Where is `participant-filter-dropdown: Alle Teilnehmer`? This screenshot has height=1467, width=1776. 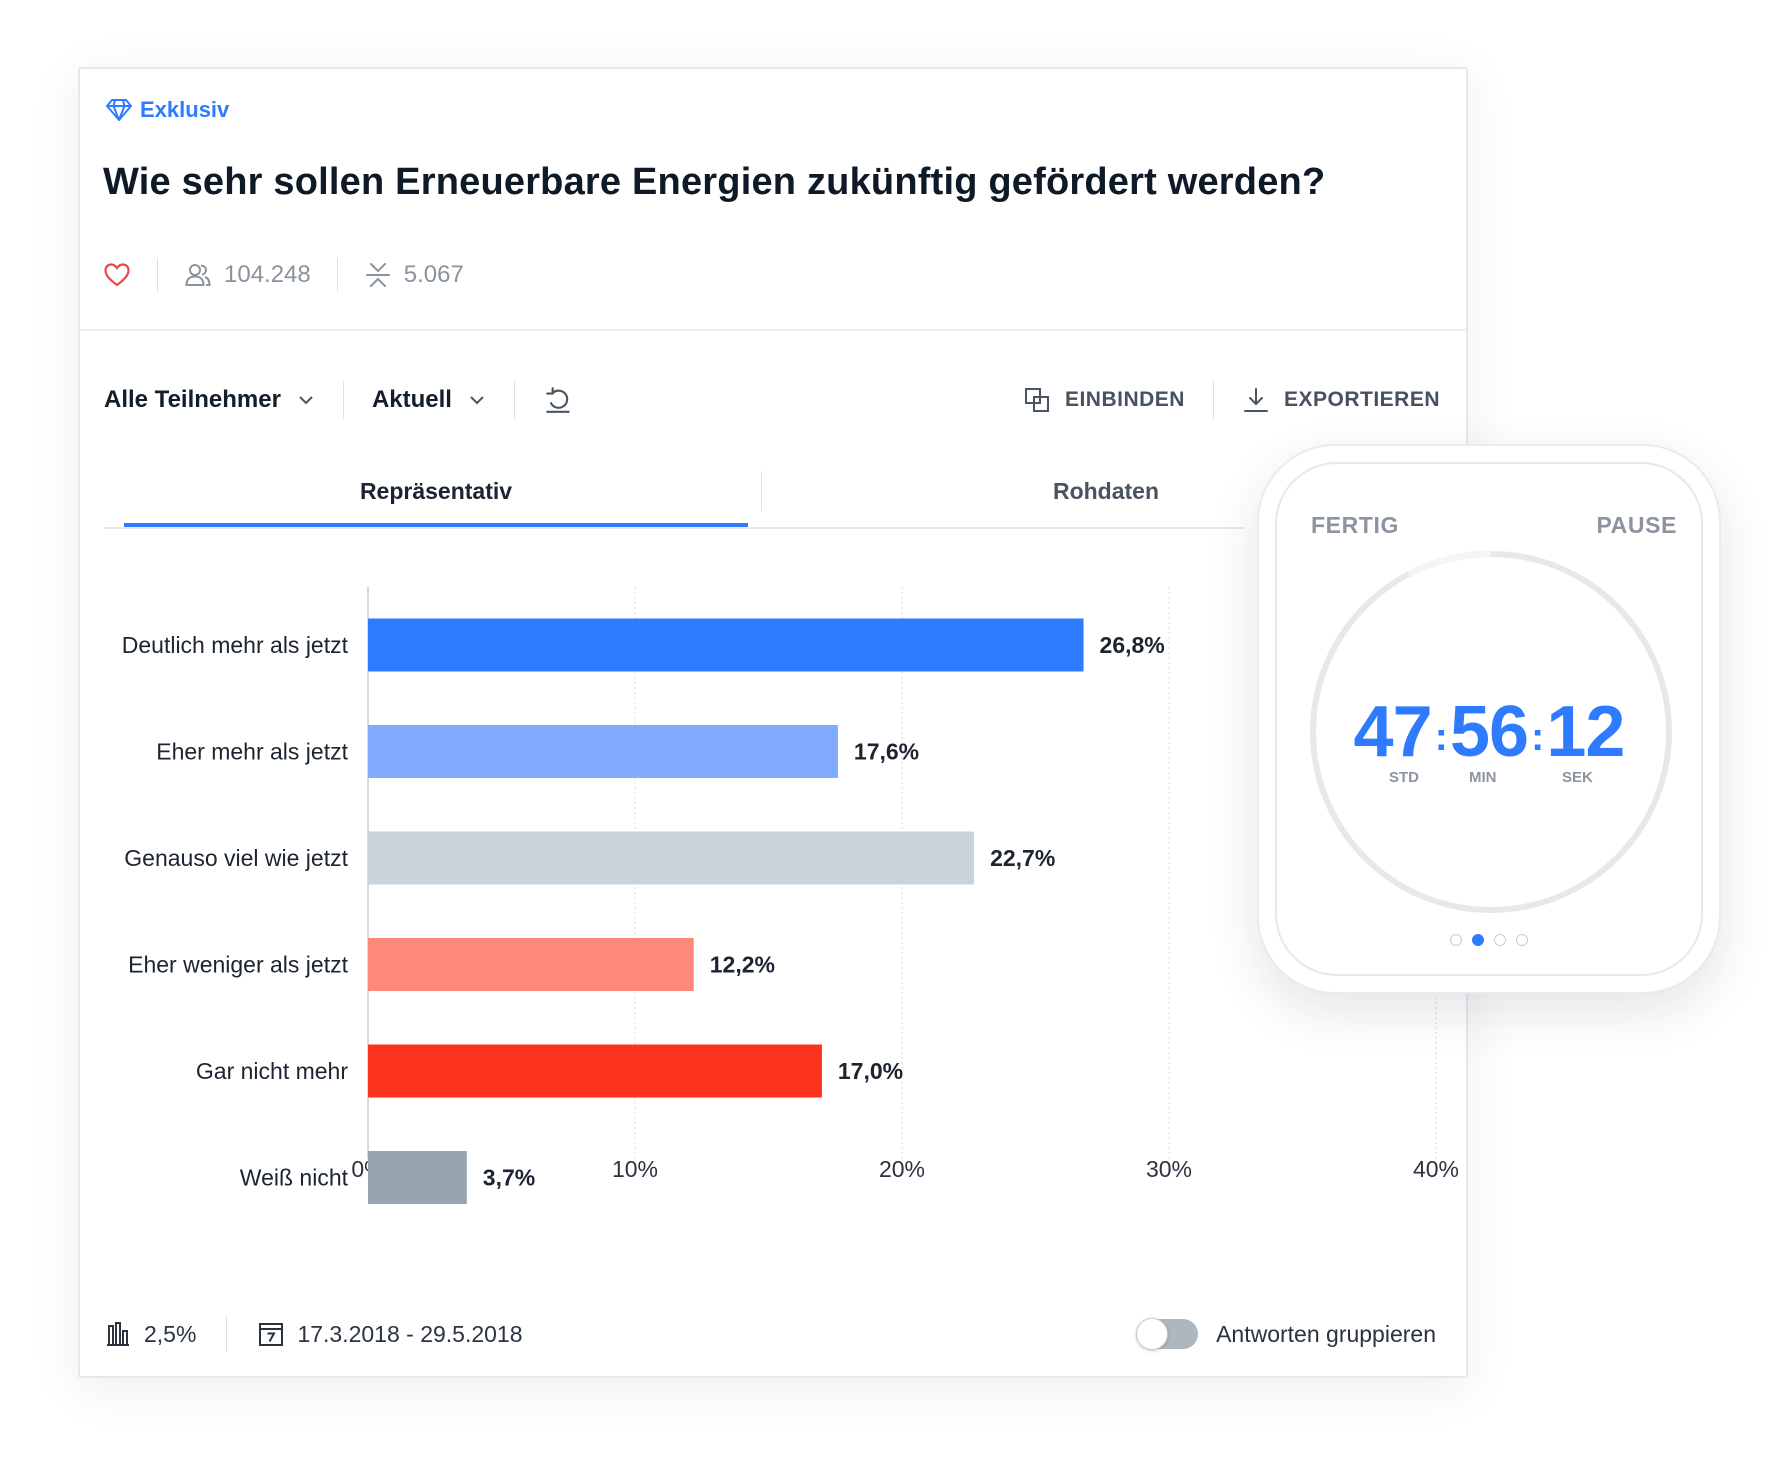 participant-filter-dropdown: Alle Teilnehmer is located at coordinates (209, 400).